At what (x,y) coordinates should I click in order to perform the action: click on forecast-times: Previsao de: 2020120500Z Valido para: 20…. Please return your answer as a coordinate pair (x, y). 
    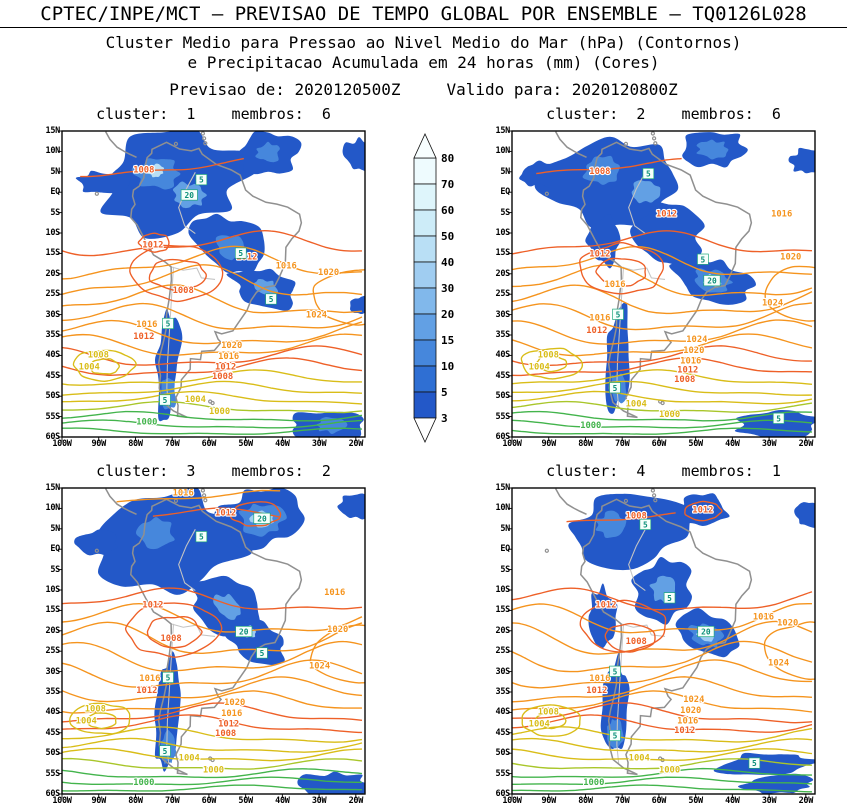
    Looking at the image, I should click on (423, 89).